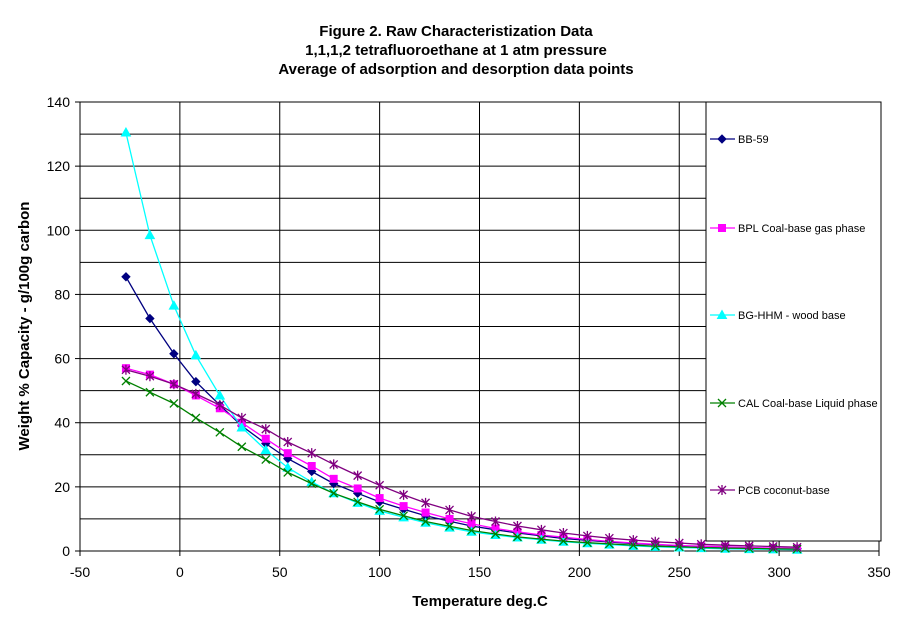 This screenshot has width=912, height=623. I want to click on legend-label: BG-HHM - wood base, so click(792, 316).